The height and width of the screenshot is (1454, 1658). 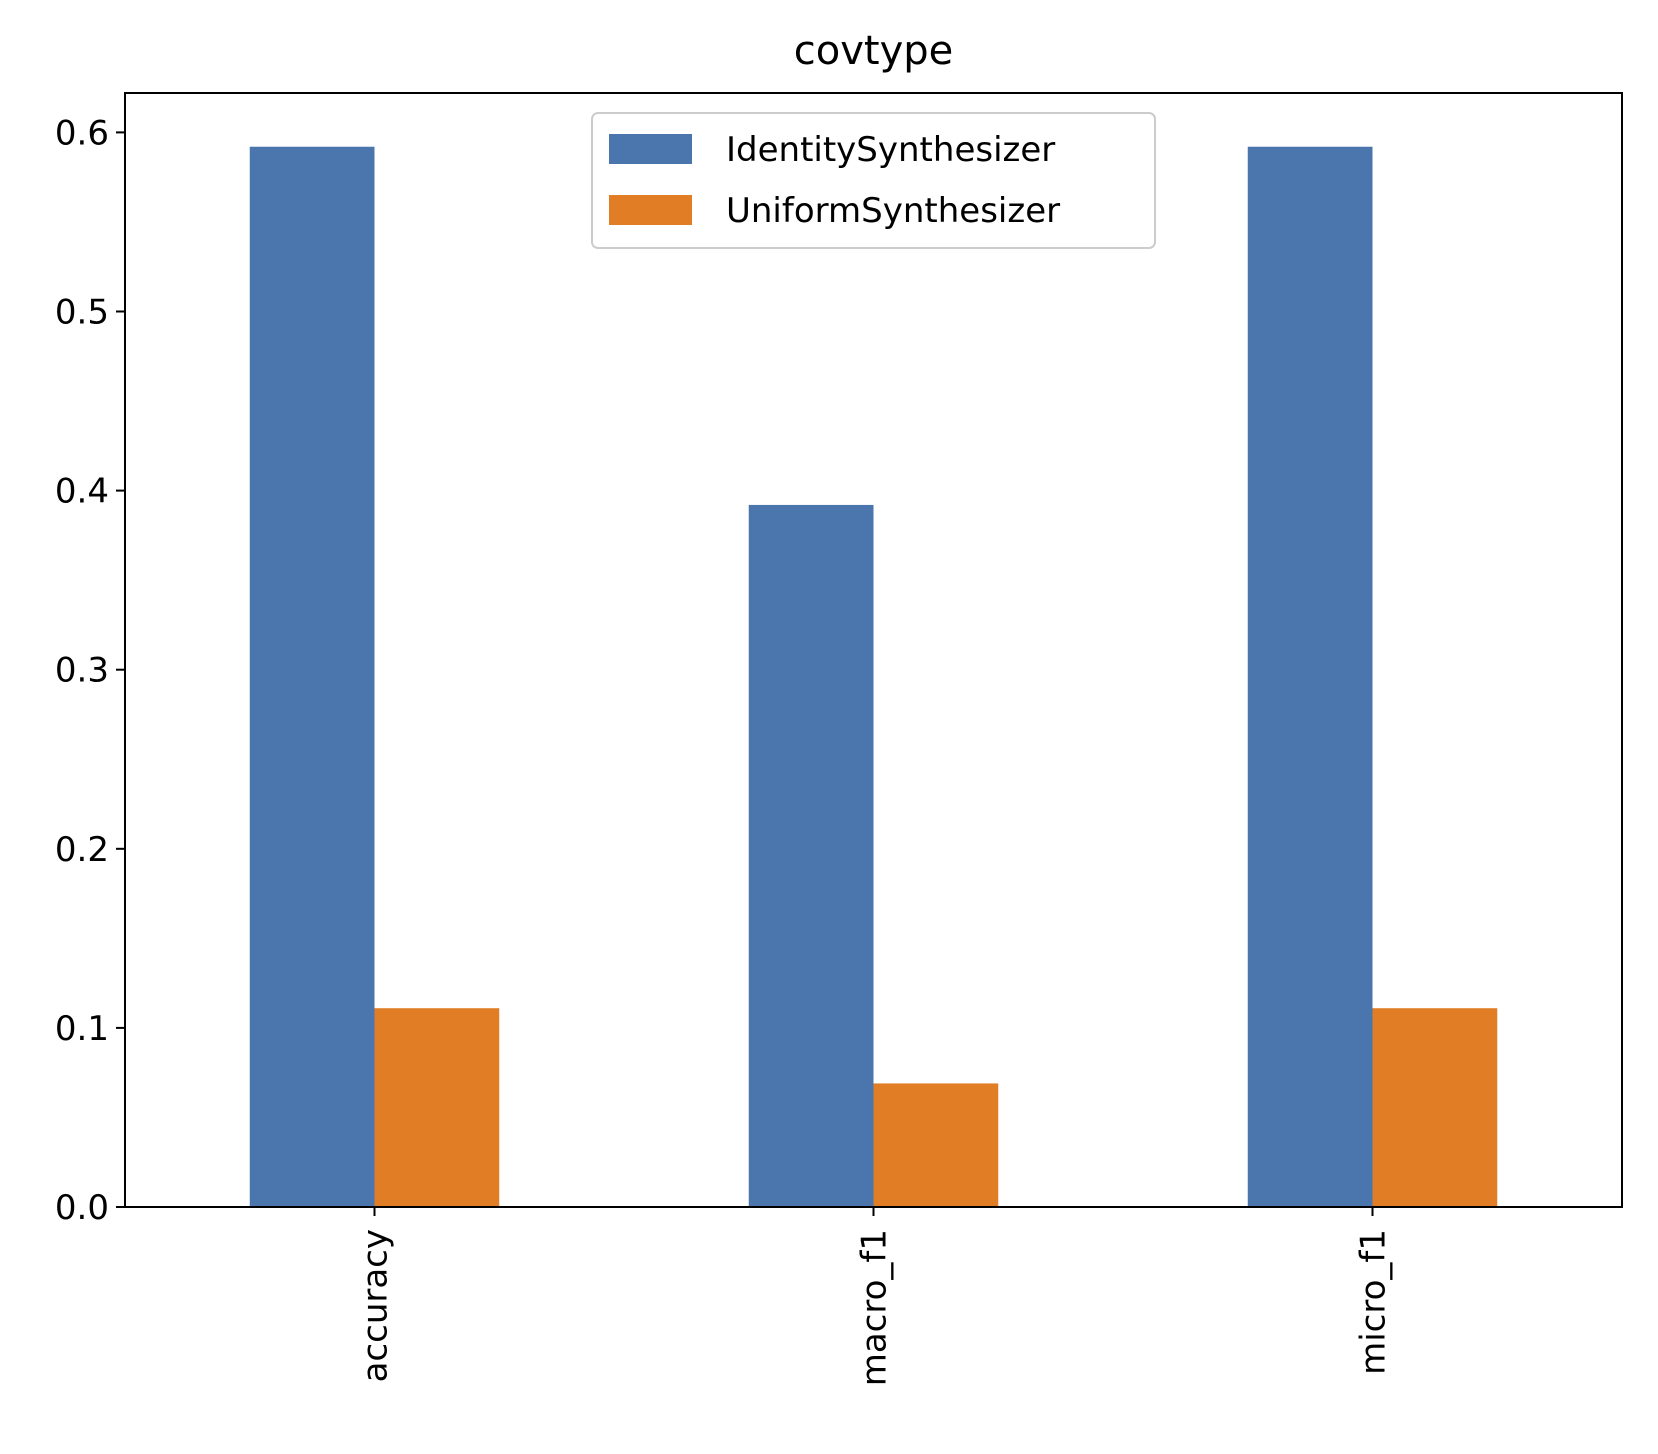 I want to click on y-tick-label: 0.6, so click(x=82, y=133).